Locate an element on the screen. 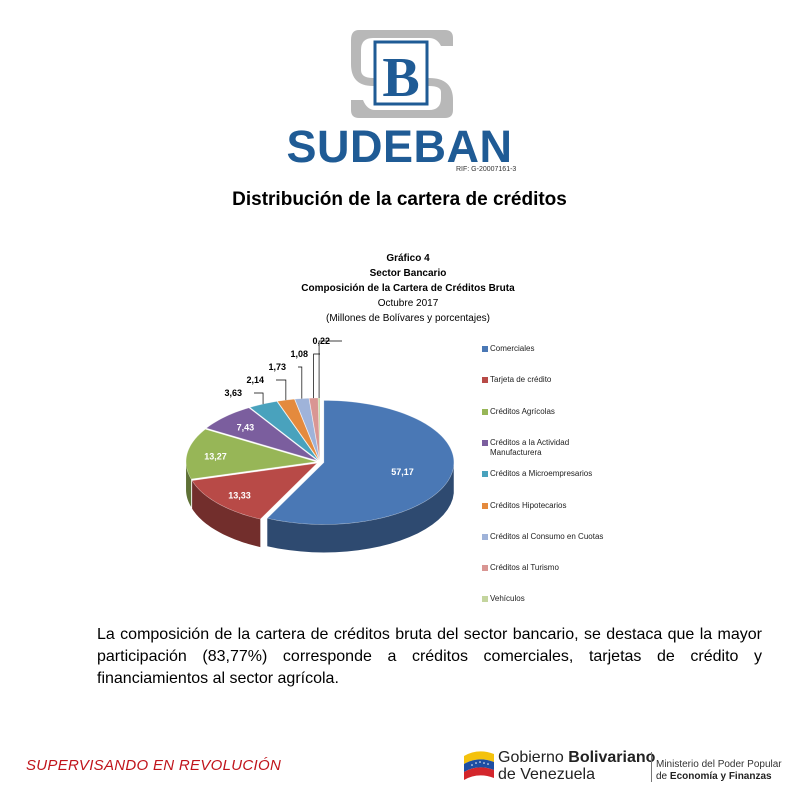 Image resolution: width=799 pixels, height=799 pixels. brand-rif: RIF: G-20007161-3 is located at coordinates (486, 169).